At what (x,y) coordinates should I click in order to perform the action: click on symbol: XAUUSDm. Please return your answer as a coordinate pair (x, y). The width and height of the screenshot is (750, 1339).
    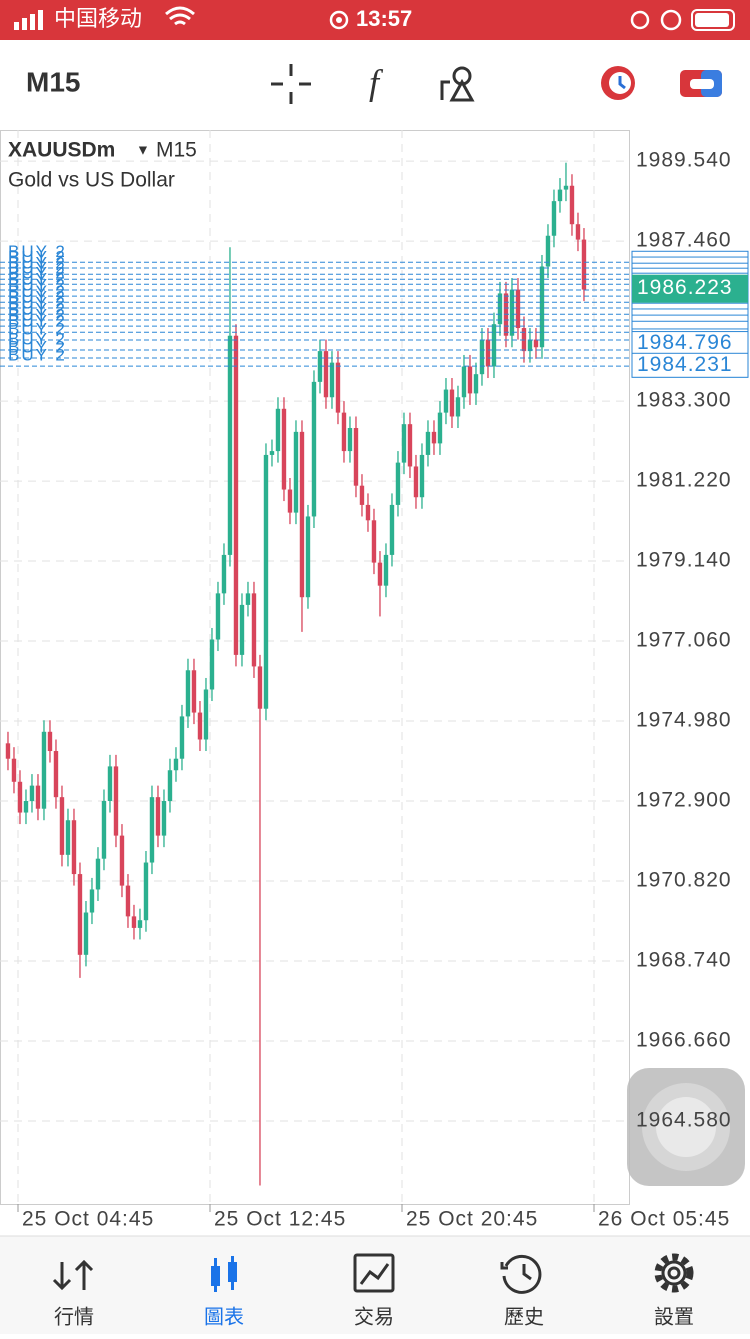
    Looking at the image, I should click on (61, 150).